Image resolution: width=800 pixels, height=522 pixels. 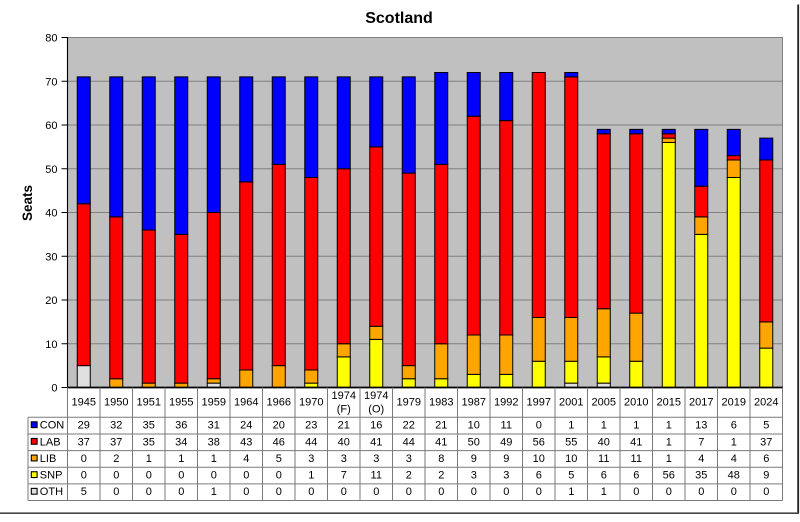 What do you see at coordinates (48, 459) in the screenshot?
I see `svg-text: LIB` at bounding box center [48, 459].